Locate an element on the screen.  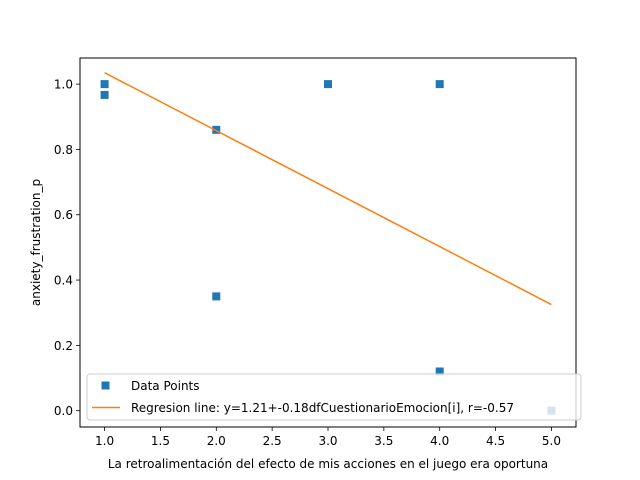
legend-frame is located at coordinates (334, 397).